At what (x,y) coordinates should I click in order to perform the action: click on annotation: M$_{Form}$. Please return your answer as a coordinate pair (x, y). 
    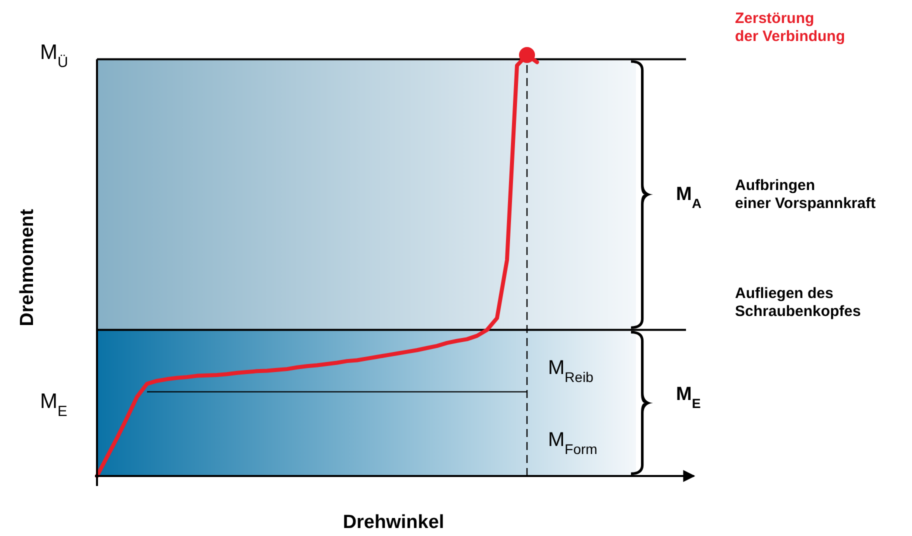
    Looking at the image, I should click on (573, 443).